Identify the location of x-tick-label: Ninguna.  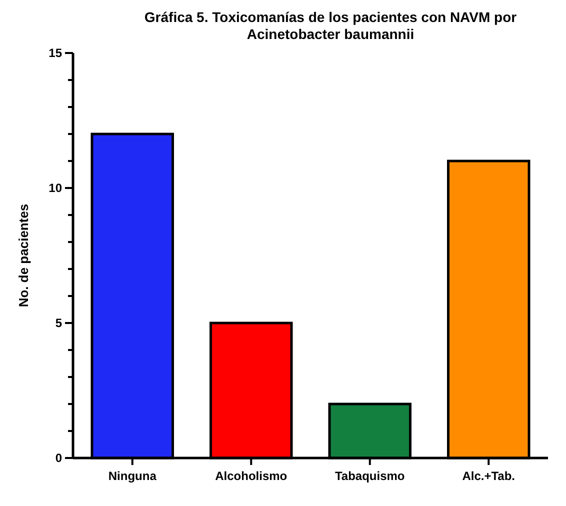
(132, 476).